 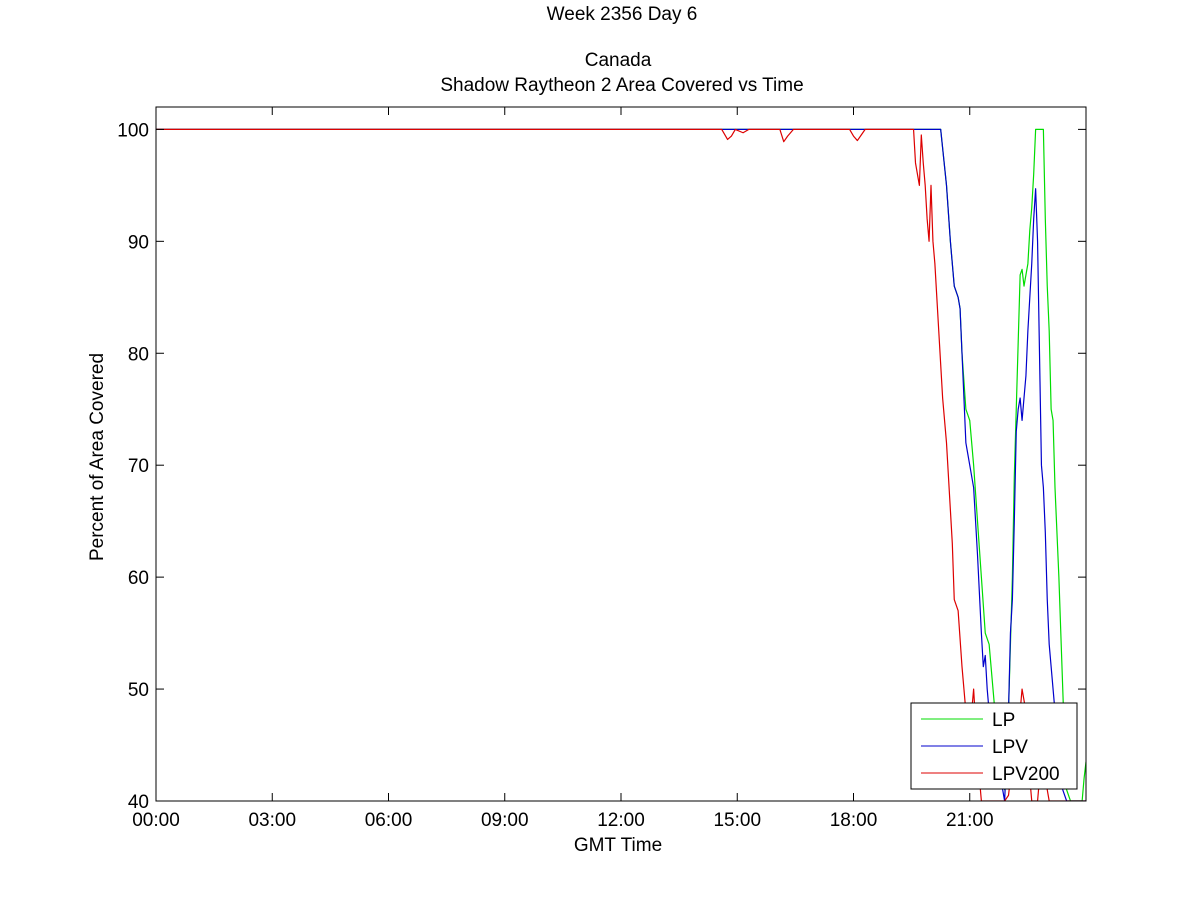 I want to click on y-tick-label: 50, so click(x=138, y=690).